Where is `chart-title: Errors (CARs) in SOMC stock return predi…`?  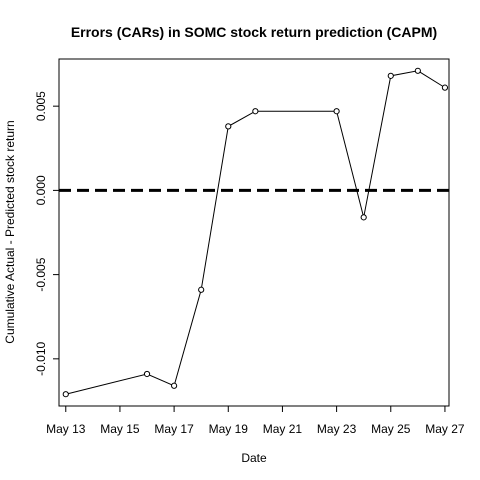 chart-title: Errors (CARs) in SOMC stock return predi… is located at coordinates (254, 32).